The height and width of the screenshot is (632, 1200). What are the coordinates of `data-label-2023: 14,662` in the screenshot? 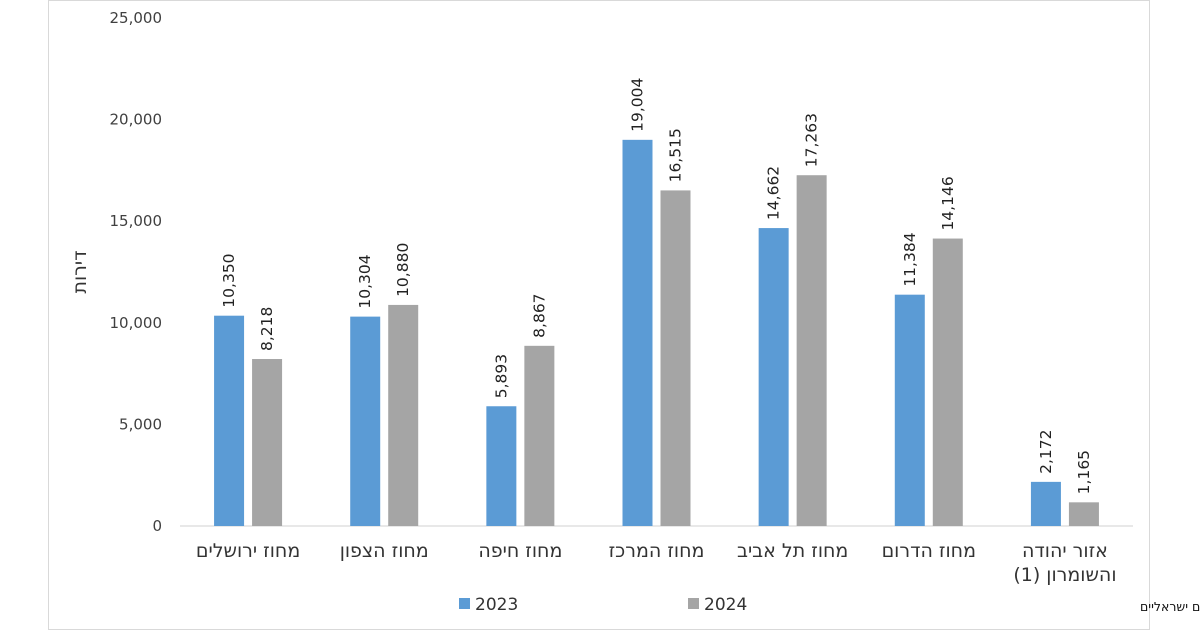 It's located at (774, 193).